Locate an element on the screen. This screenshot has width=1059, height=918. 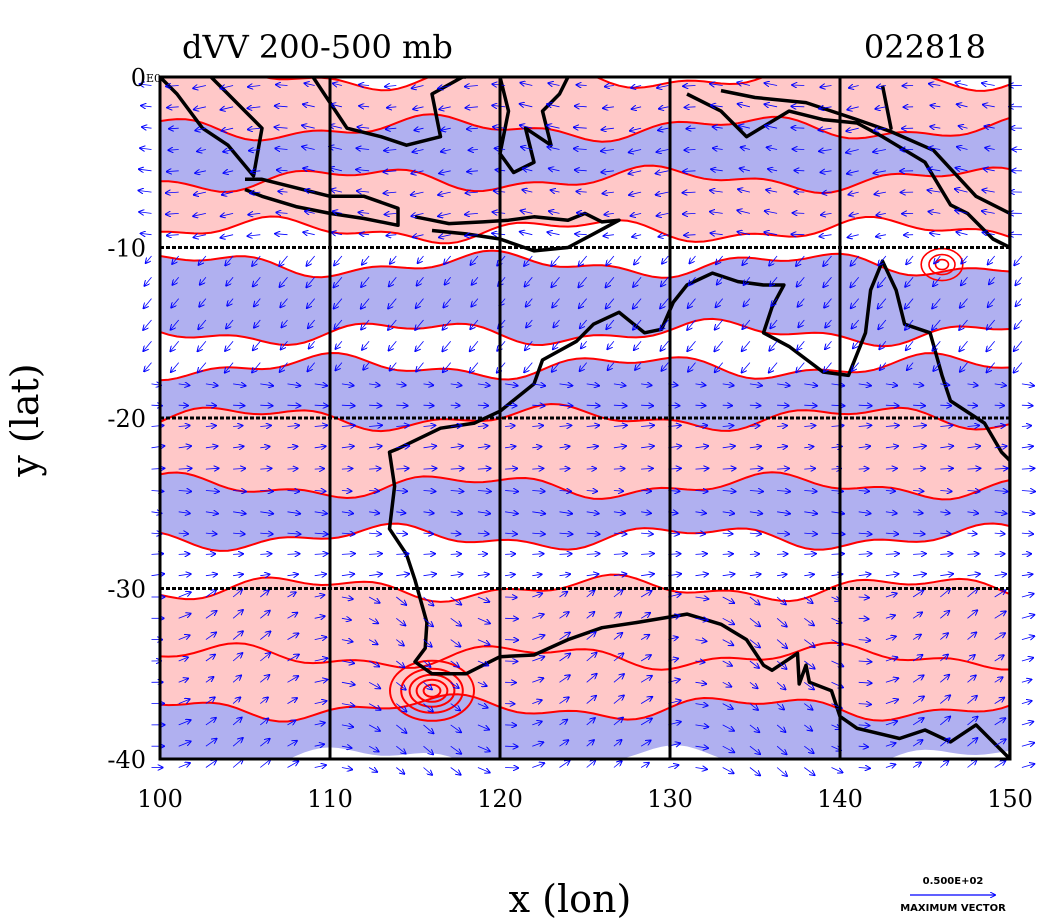
corner-label: E0 is located at coordinates (153, 78).